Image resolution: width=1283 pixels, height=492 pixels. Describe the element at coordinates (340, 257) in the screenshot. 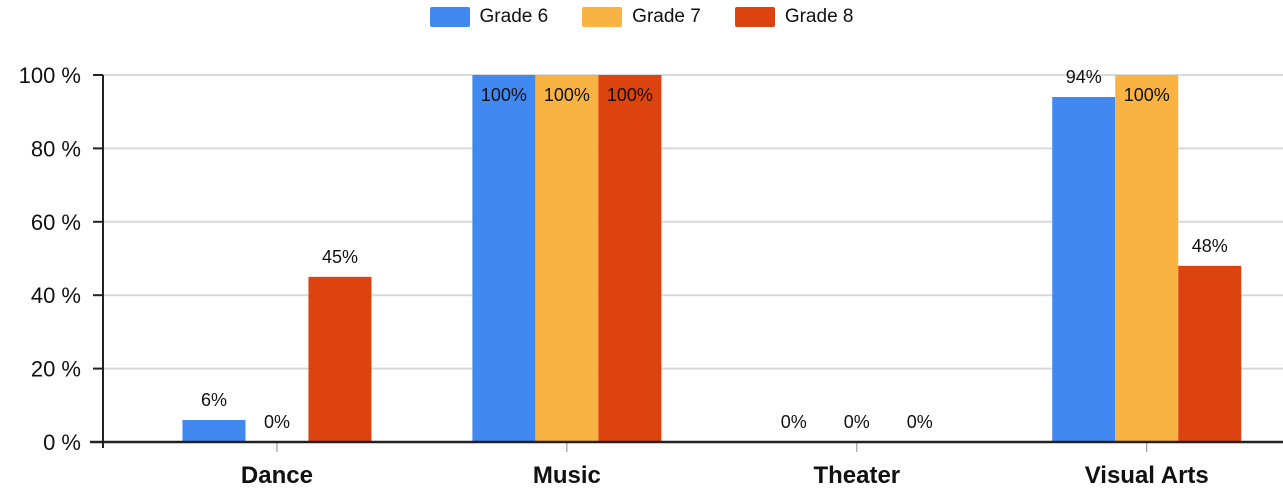

I see `data-label: 45%` at that location.